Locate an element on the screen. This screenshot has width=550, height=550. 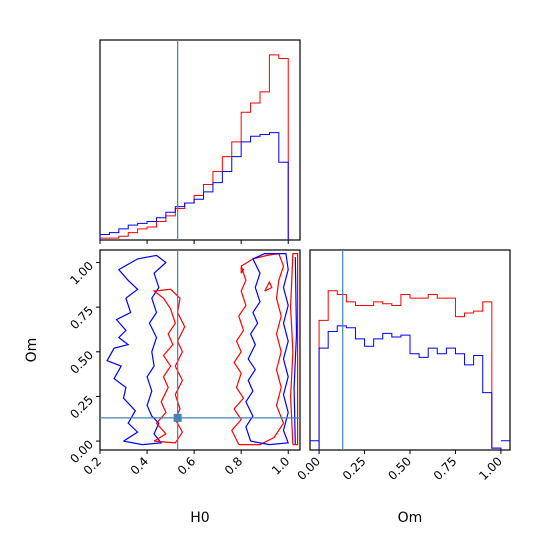
joint-truth-marker is located at coordinates (177, 417).